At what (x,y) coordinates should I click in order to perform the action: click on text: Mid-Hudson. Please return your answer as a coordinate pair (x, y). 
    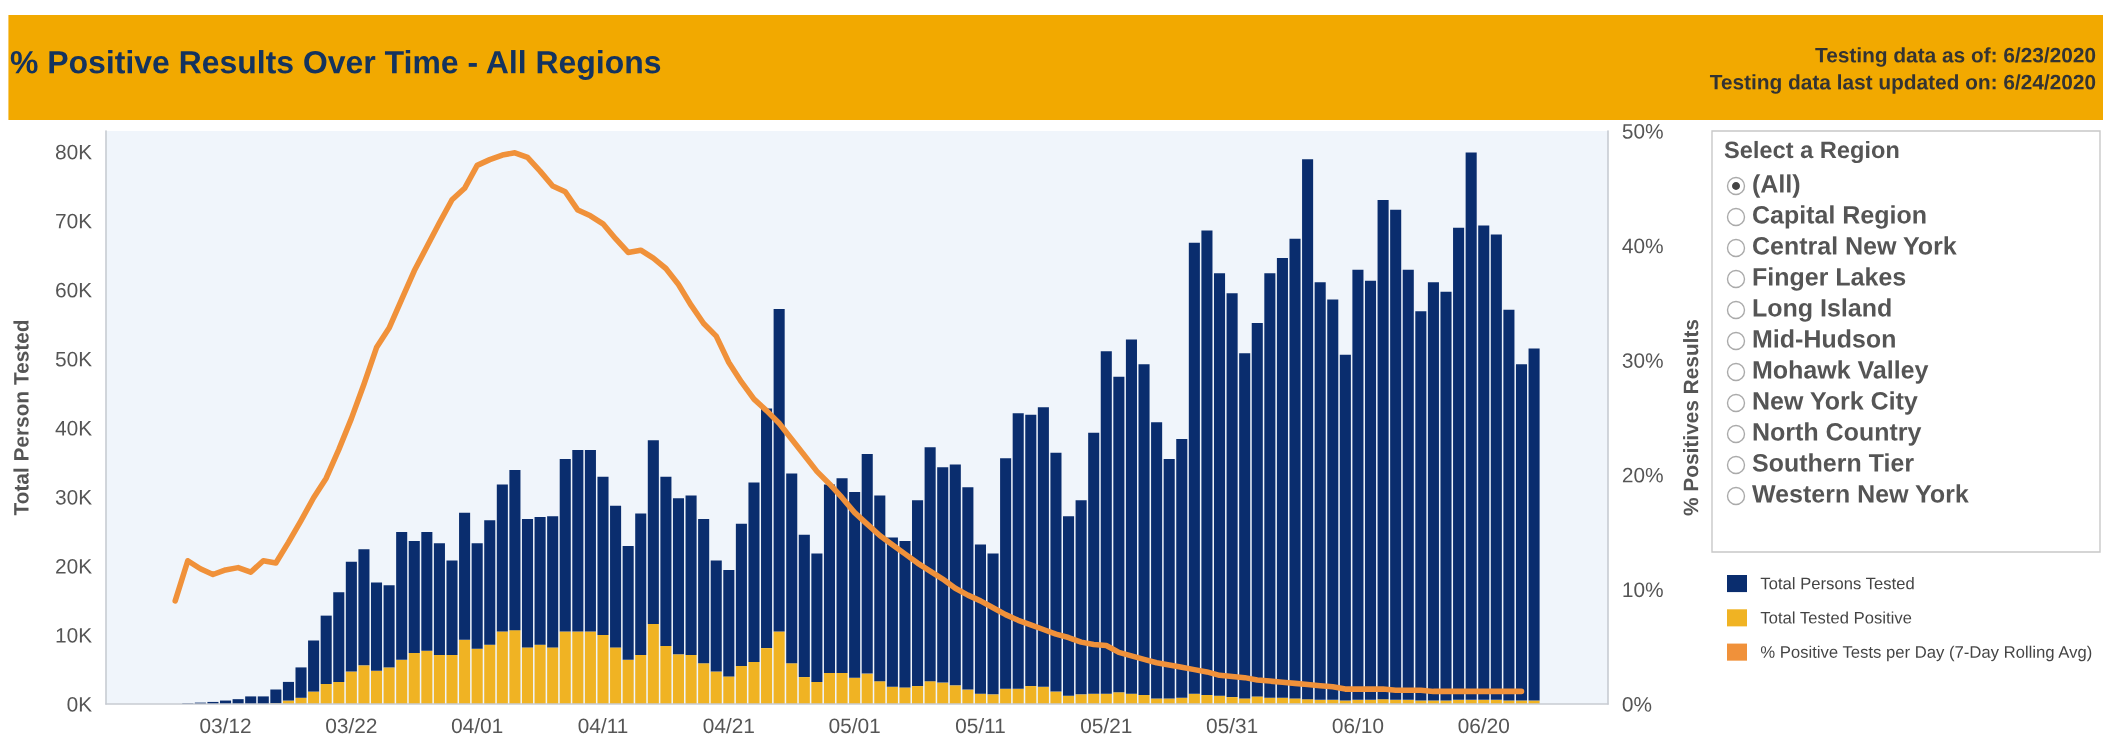
    Looking at the image, I should click on (1824, 338).